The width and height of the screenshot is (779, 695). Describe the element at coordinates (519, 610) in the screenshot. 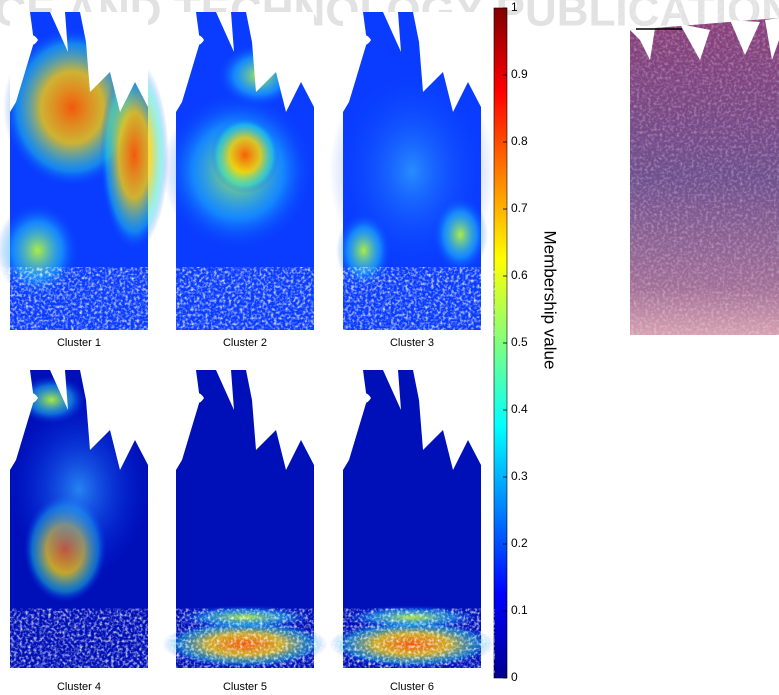

I see `colorbar-tick-label: 0.1` at that location.